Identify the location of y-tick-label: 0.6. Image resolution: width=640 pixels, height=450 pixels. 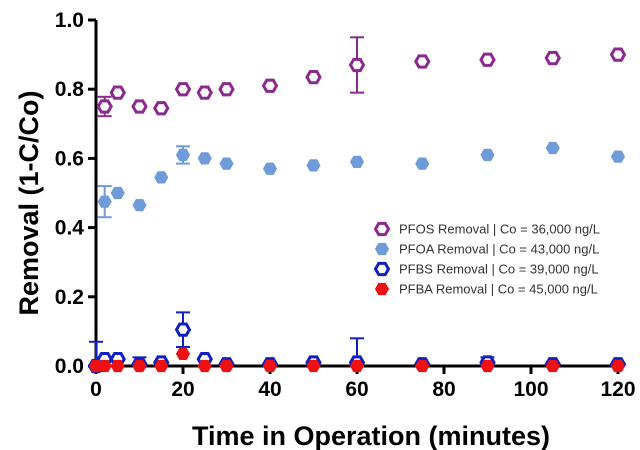
(69, 158).